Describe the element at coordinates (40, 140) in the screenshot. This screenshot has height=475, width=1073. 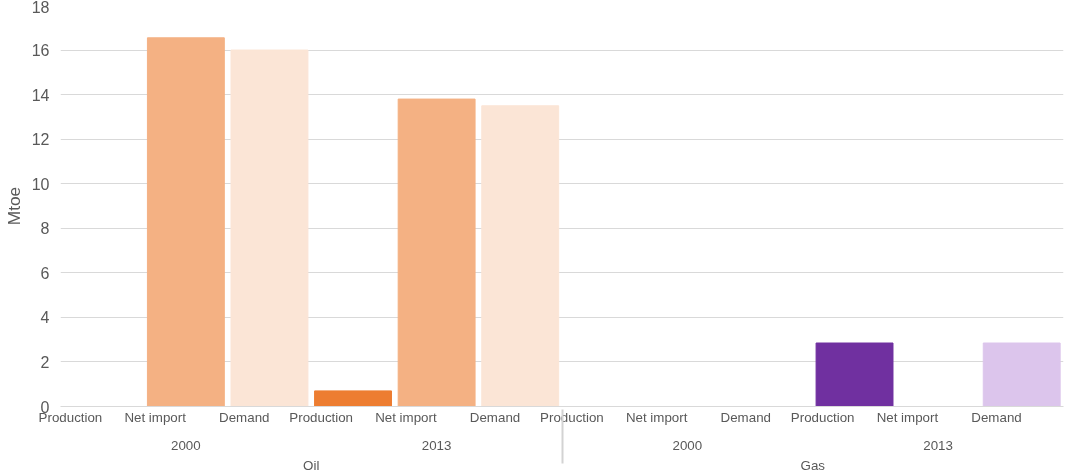
I see `y-tick-label: 12` at that location.